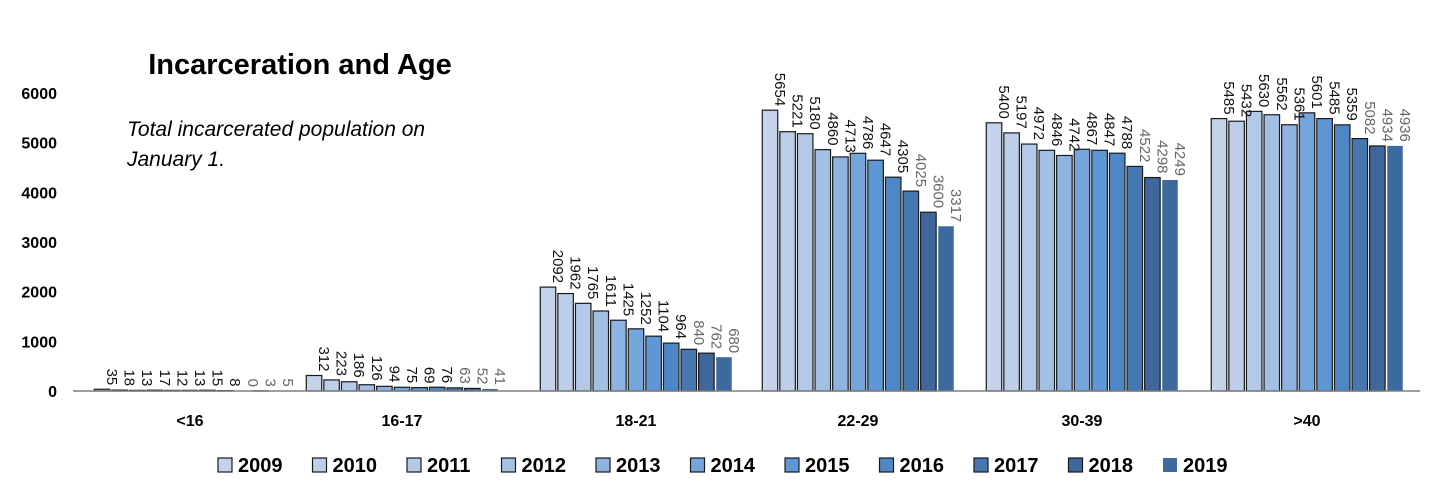 The image size is (1441, 502). What do you see at coordinates (792, 465) in the screenshot?
I see `legend-swatch-2015` at bounding box center [792, 465].